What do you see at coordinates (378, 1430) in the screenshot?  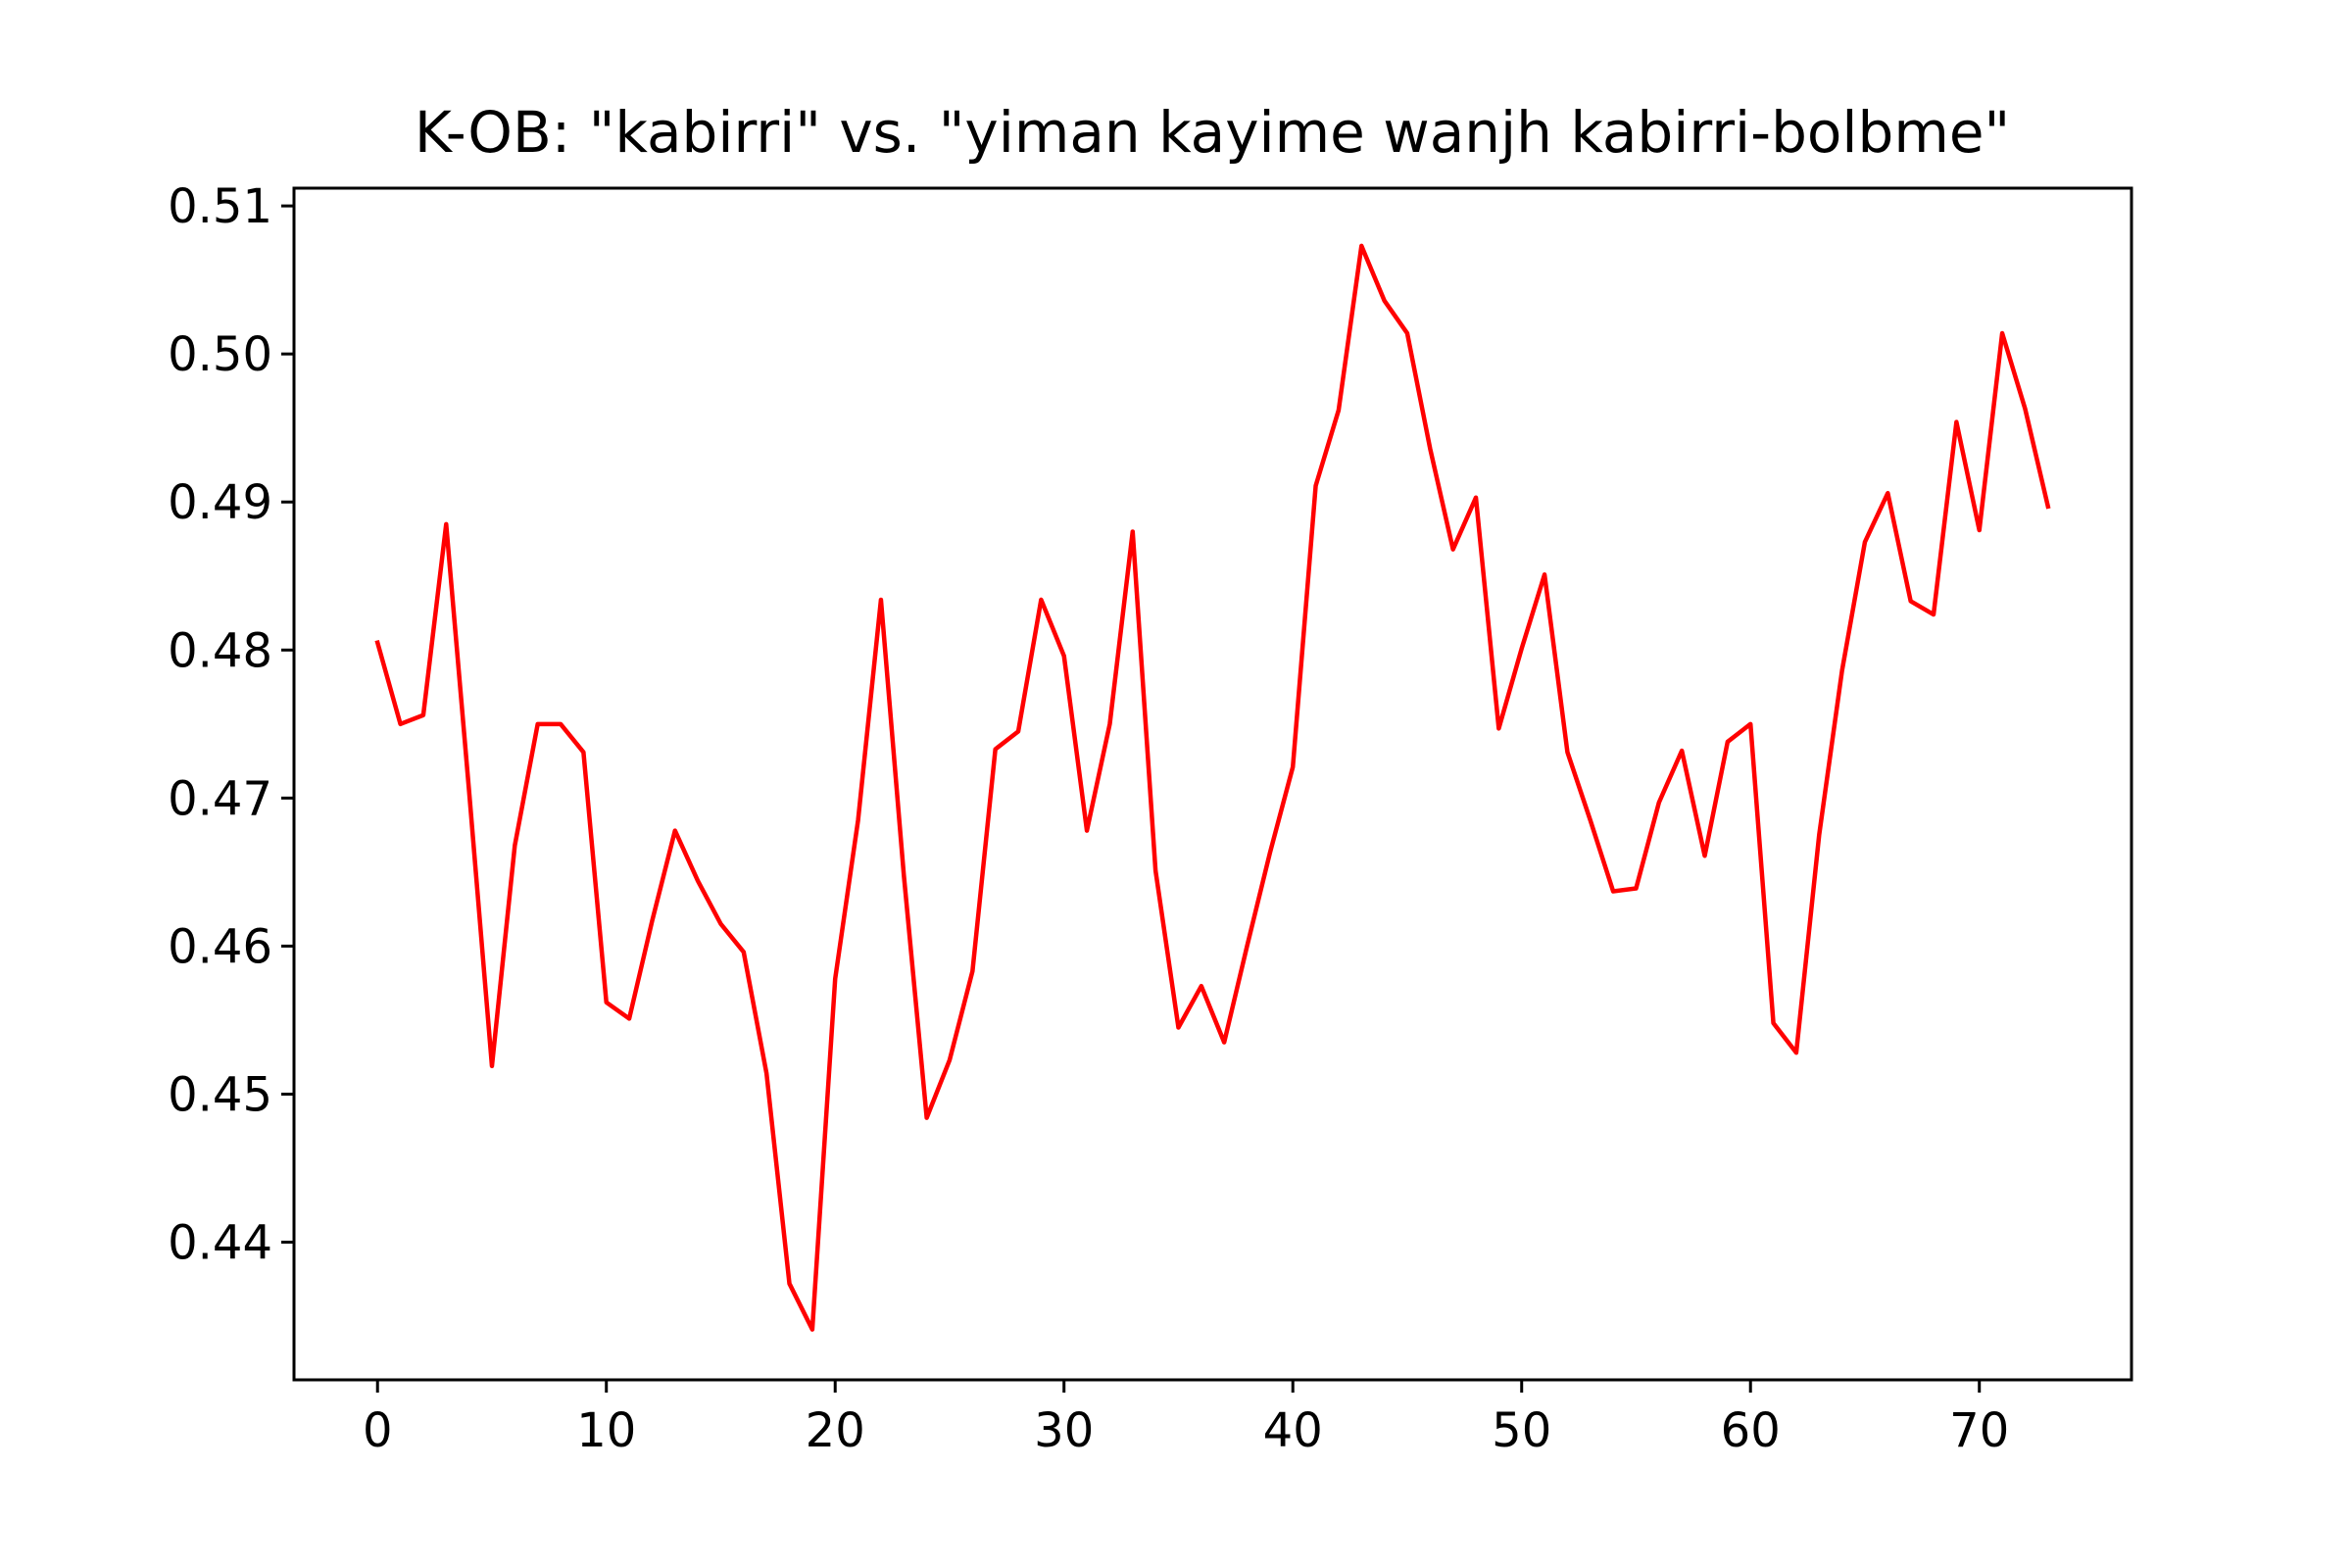 I see `x-tick-label: 0` at bounding box center [378, 1430].